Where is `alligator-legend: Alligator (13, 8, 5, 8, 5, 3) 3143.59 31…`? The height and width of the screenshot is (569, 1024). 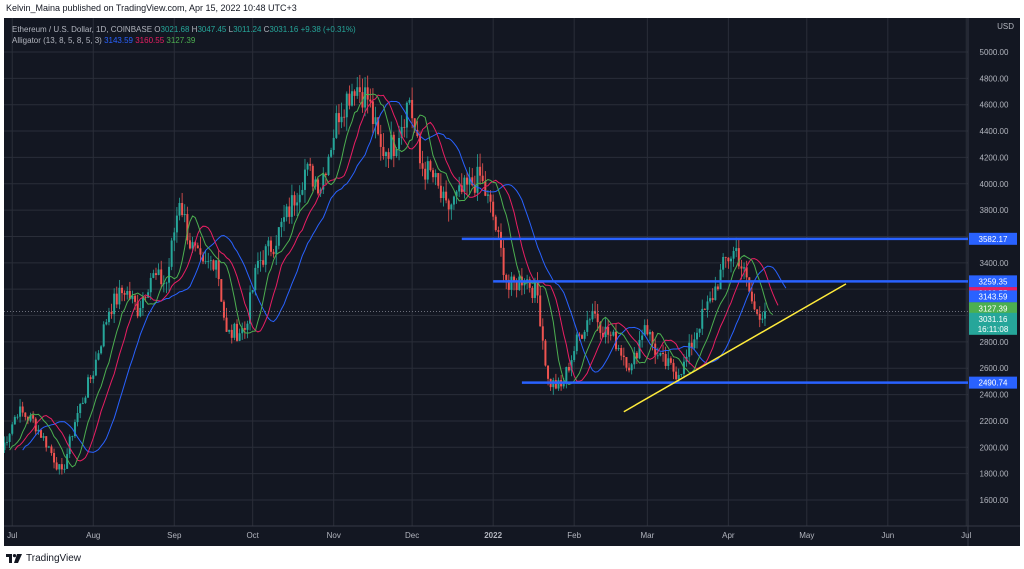 alligator-legend: Alligator (13, 8, 5, 8, 5, 3) 3143.59 31… is located at coordinates (184, 40).